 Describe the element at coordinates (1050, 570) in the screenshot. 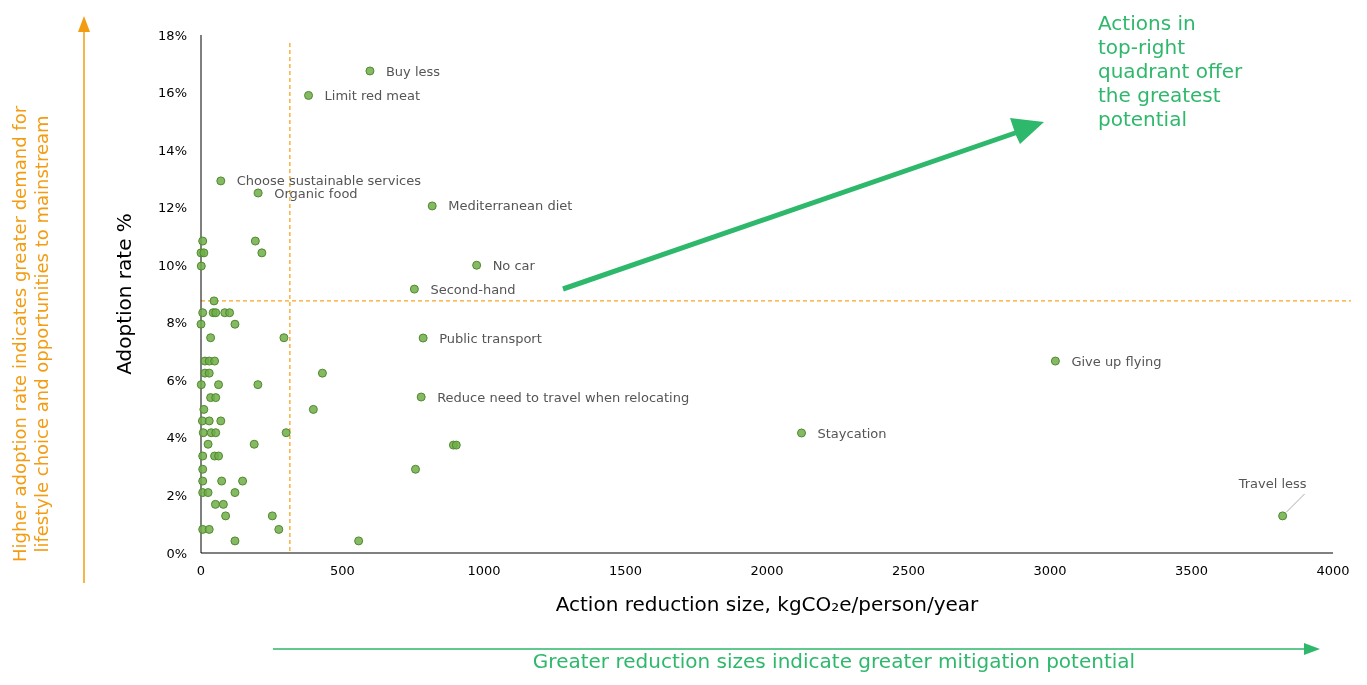

I see `x-tick-label: 3000` at that location.